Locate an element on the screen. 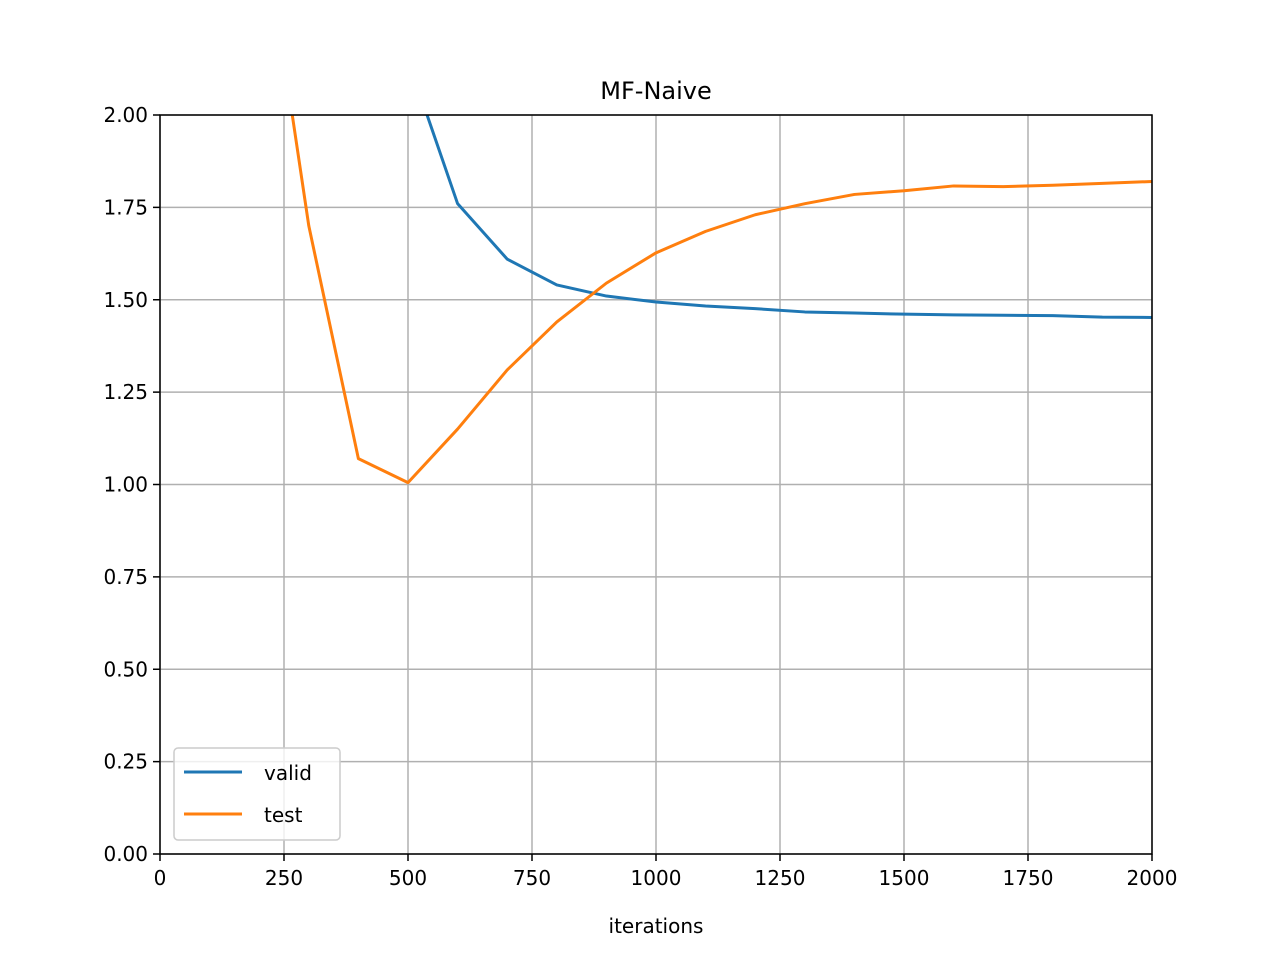  x-tick-label: 750 is located at coordinates (532, 878).